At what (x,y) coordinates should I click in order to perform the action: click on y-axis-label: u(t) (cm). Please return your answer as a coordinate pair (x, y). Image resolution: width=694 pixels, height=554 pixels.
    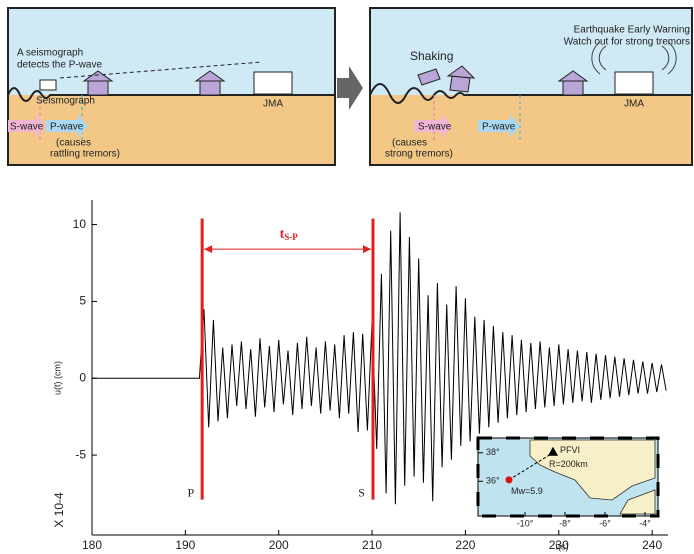
    Looking at the image, I should click on (57, 378).